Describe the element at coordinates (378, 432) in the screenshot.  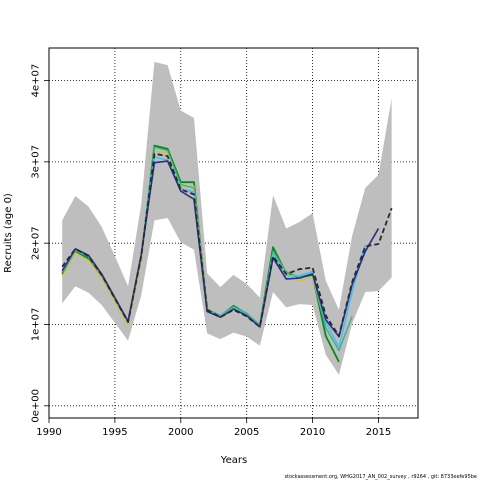
I see `x-tick-label-5: 2015` at that location.